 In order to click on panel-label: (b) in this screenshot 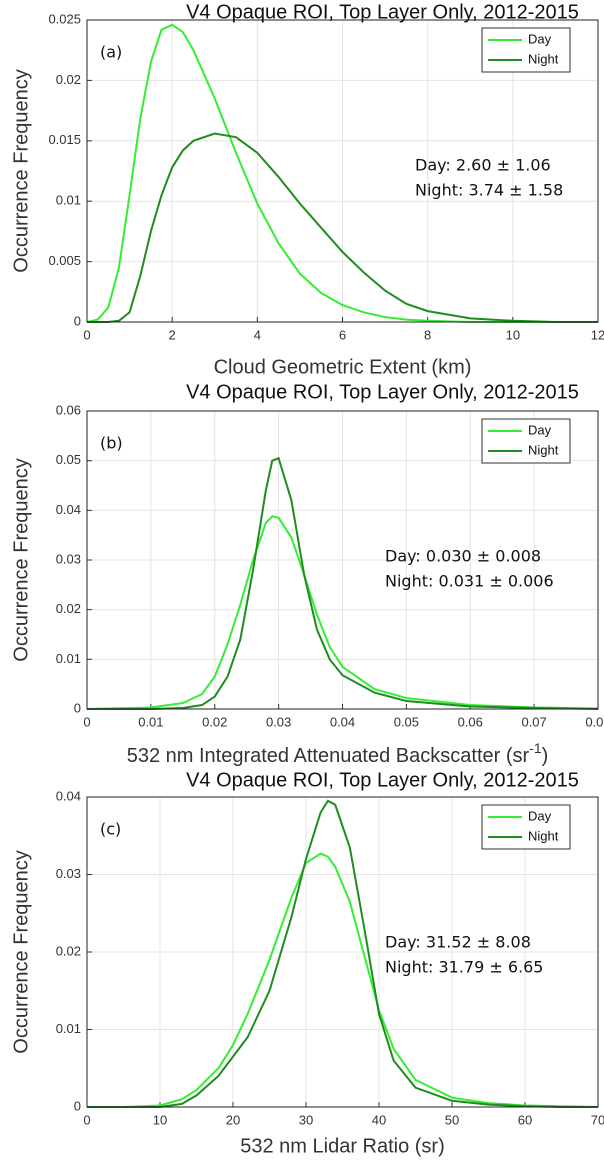, I will do `click(111, 443)`.